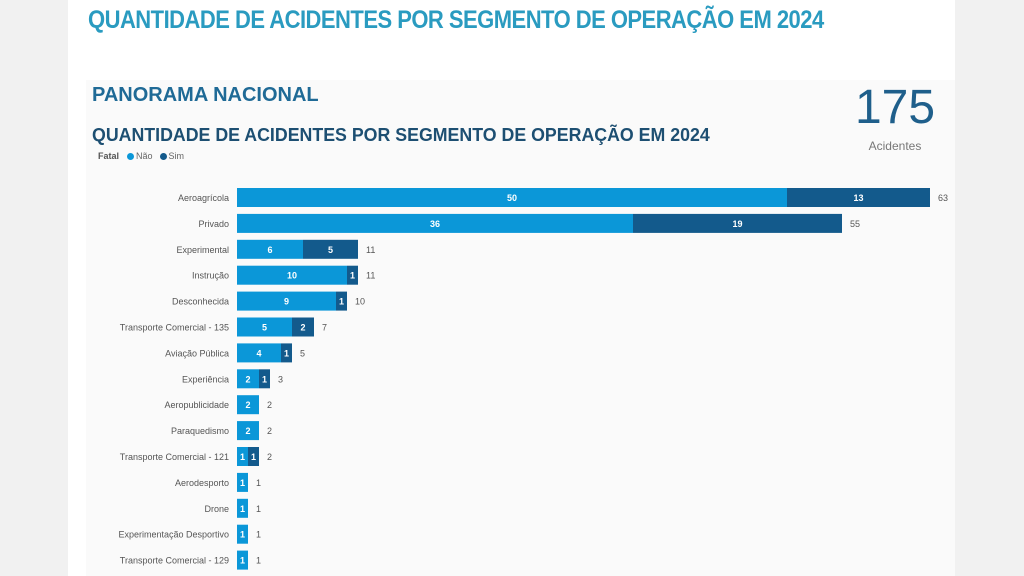 Image resolution: width=1024 pixels, height=576 pixels. Describe the element at coordinates (943, 198) in the screenshot. I see `total-label: 63` at that location.